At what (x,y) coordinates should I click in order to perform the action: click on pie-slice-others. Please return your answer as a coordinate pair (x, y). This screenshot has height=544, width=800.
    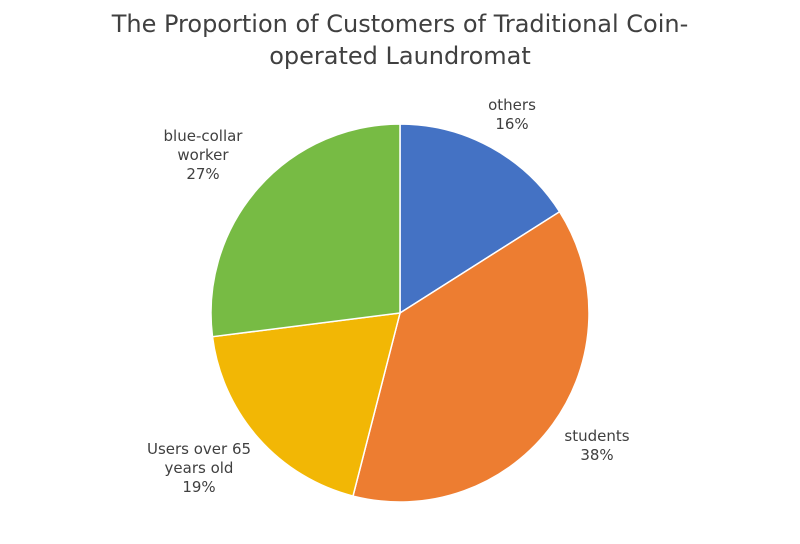
    Looking at the image, I should click on (480, 219).